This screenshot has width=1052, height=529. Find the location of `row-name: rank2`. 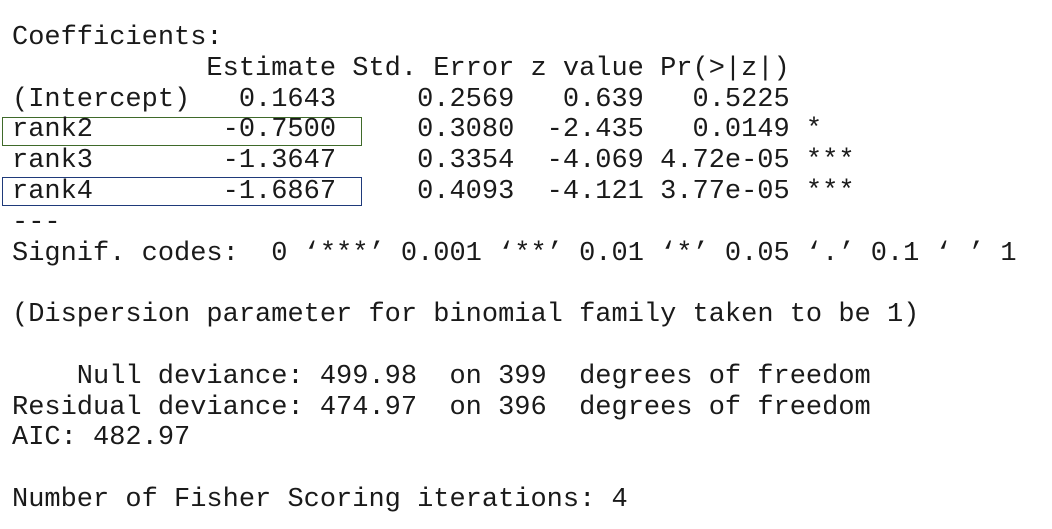

row-name: rank2 is located at coordinates (53, 130).